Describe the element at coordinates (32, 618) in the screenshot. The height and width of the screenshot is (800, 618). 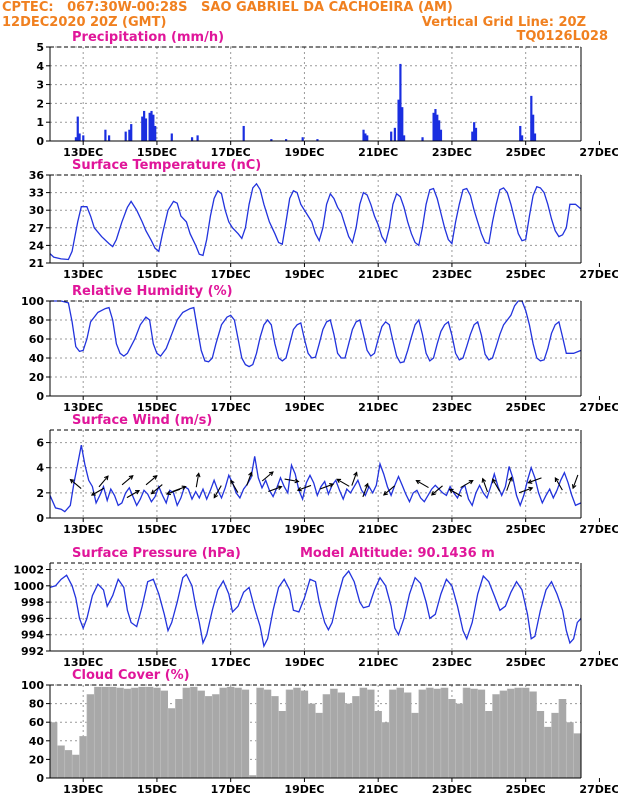
I see `y-tick-label: 996` at that location.